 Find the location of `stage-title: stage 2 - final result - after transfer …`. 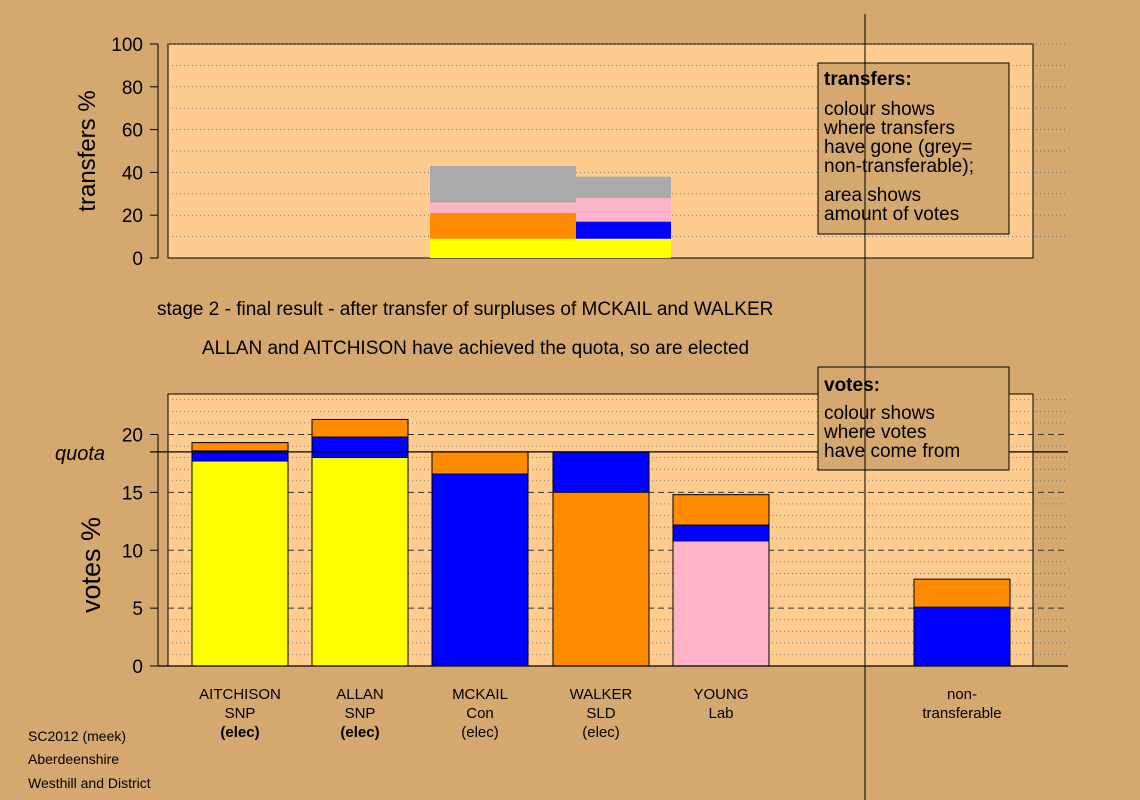

stage-title: stage 2 - final result - after transfer … is located at coordinates (465, 309).